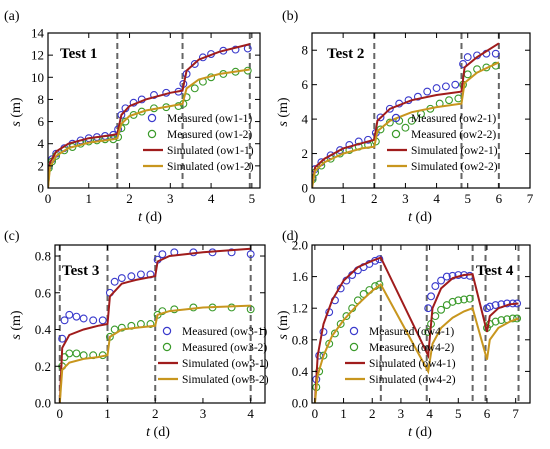  Describe the element at coordinates (411, 332) in the screenshot. I see `legend-entry: Measured (ow4-1)` at that location.